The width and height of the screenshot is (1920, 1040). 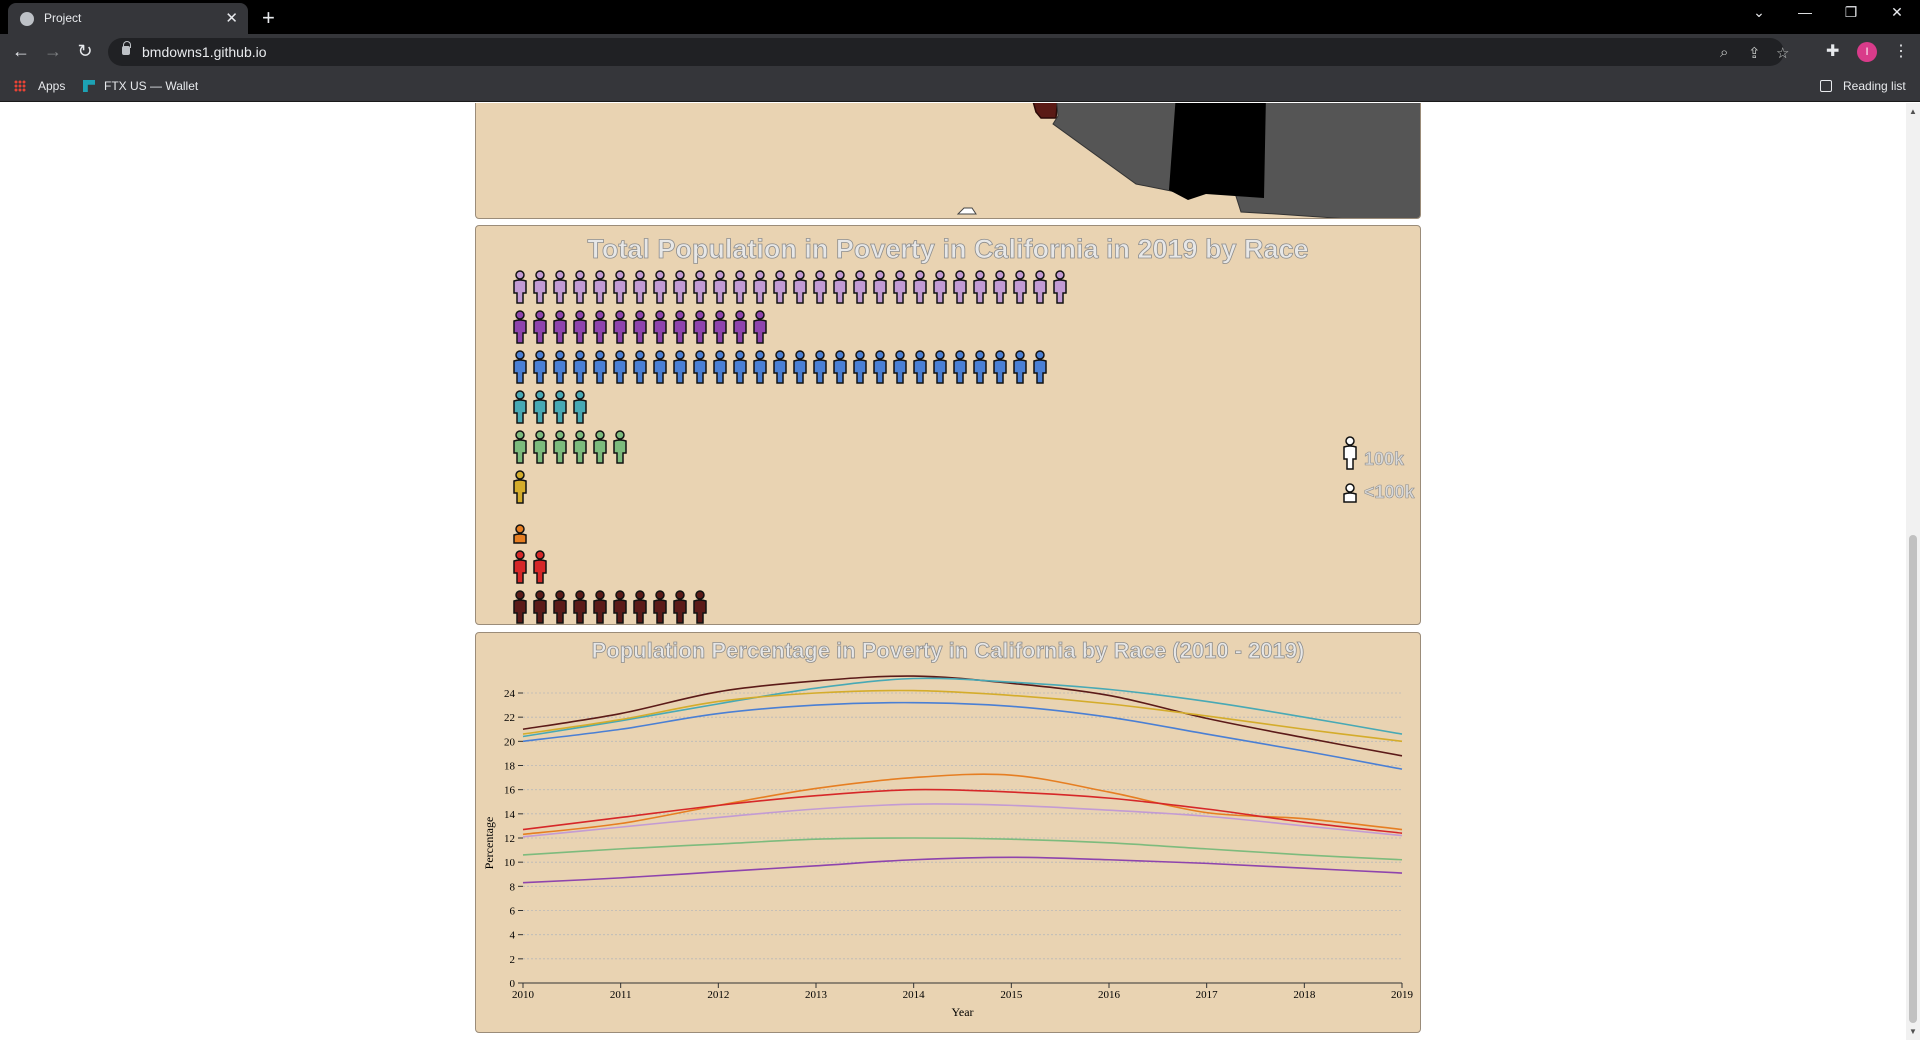 What do you see at coordinates (1913, 1031) in the screenshot?
I see `scroll-down-arrow-icon: ▼` at bounding box center [1913, 1031].